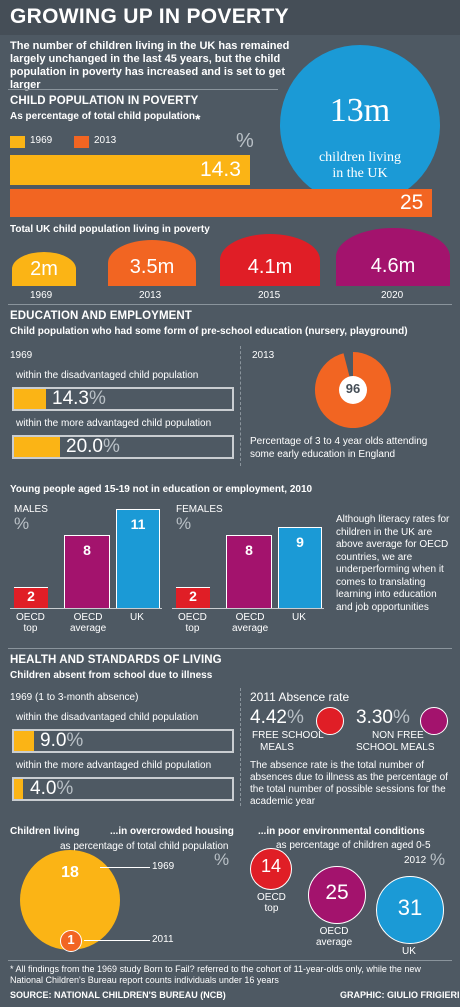  What do you see at coordinates (74, 697) in the screenshot?
I see `health-year-label: 1969 (1 to 3-month absence)` at bounding box center [74, 697].